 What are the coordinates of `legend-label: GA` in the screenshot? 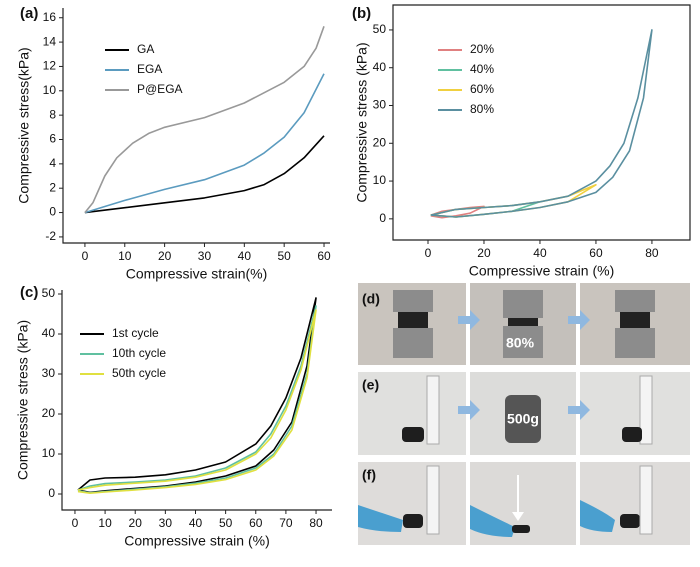 It's located at (145, 49).